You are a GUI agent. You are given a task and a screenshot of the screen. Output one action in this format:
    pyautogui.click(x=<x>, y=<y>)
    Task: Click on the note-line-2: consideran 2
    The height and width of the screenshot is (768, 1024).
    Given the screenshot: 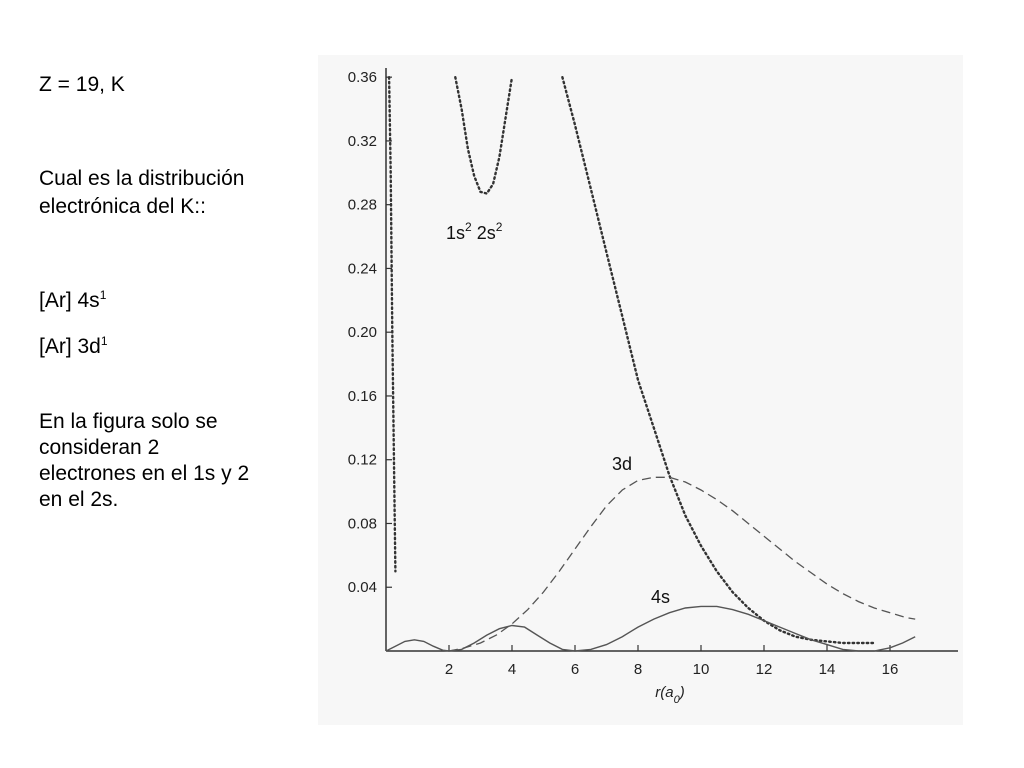 What is the action you would take?
    pyautogui.click(x=99, y=447)
    